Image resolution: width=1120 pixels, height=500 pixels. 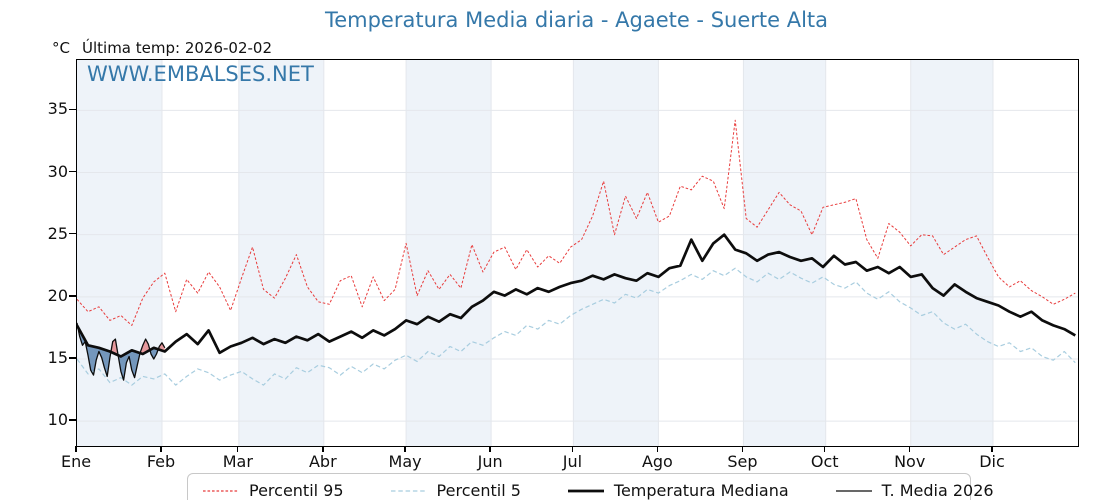 What do you see at coordinates (572, 461) in the screenshot?
I see `x-tick-label: Jul` at bounding box center [572, 461].